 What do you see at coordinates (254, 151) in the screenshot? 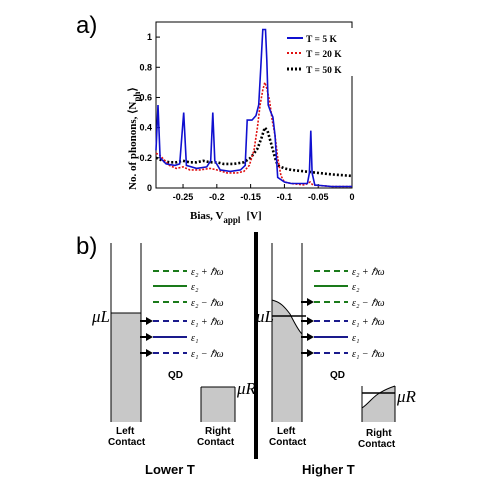
I see `series-line-t-50-k` at bounding box center [254, 151].